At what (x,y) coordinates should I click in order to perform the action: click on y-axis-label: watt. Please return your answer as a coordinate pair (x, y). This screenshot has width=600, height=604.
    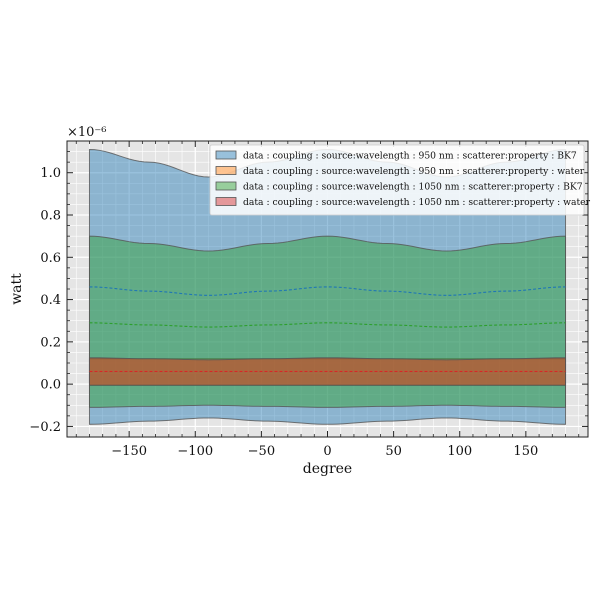
    Looking at the image, I should click on (17, 289).